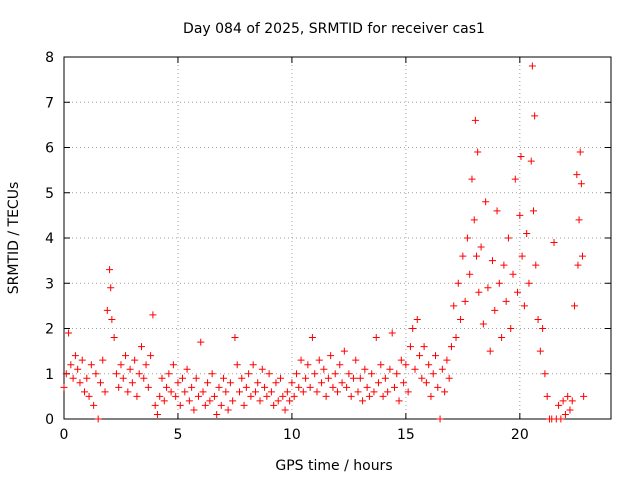 Image resolution: width=640 pixels, height=480 pixels. I want to click on x-tick-label: 10, so click(292, 435).